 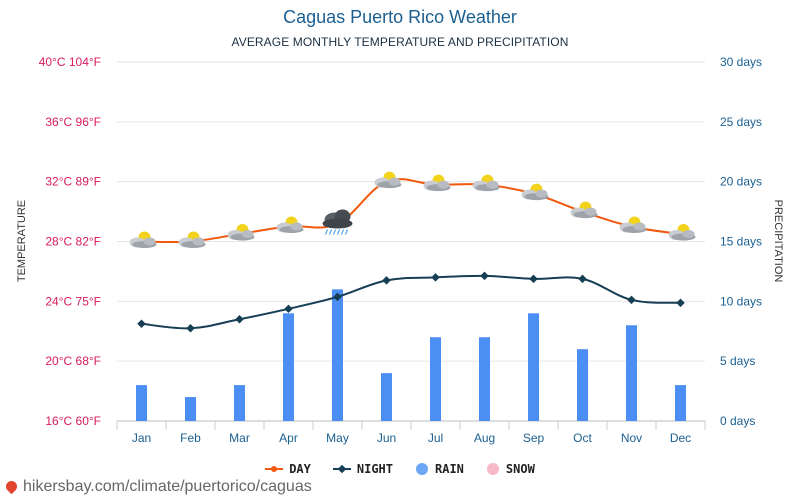 I want to click on right-tick-label: 15 days, so click(x=741, y=242).